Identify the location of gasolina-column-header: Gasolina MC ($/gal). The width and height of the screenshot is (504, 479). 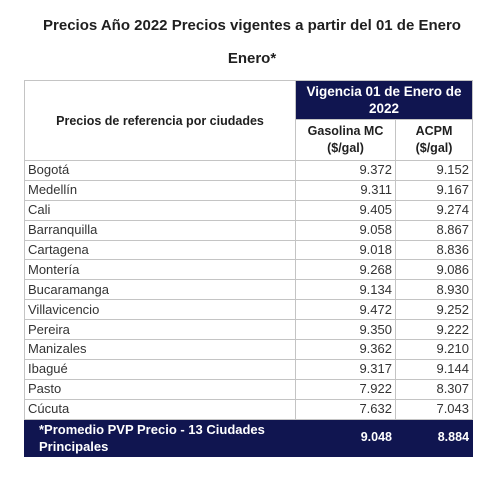
(345, 140).